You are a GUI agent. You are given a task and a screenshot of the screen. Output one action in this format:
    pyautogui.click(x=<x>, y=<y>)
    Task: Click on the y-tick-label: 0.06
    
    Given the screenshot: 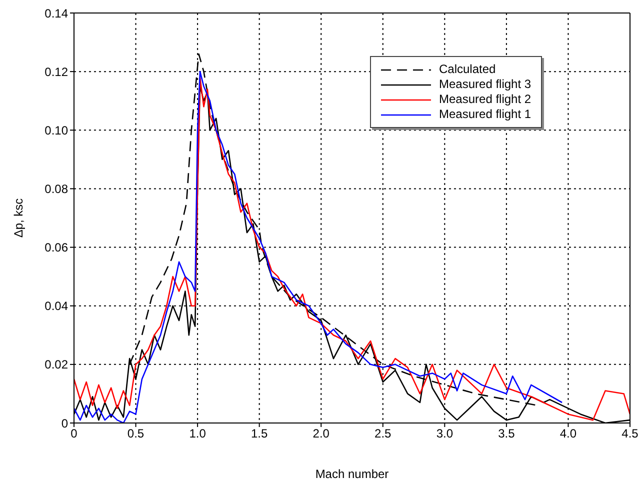 What is the action you would take?
    pyautogui.click(x=56, y=247)
    